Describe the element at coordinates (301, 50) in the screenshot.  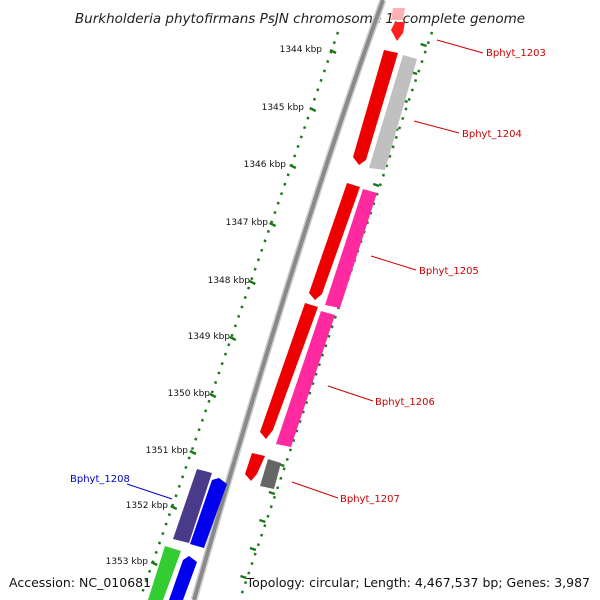
I see `kbp-label: 1344 kbp` at that location.